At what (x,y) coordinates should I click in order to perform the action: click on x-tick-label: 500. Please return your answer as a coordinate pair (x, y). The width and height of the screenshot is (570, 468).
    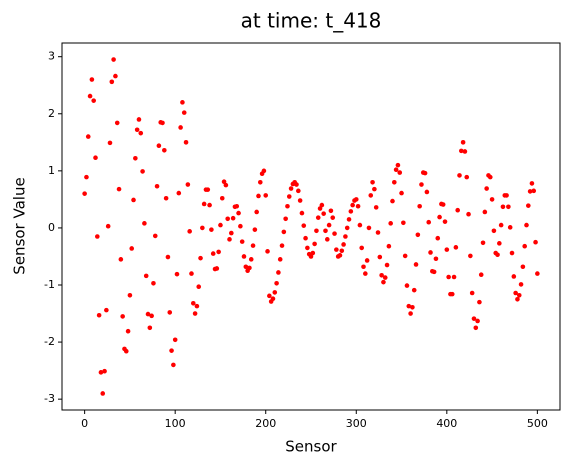
    Looking at the image, I should click on (537, 423).